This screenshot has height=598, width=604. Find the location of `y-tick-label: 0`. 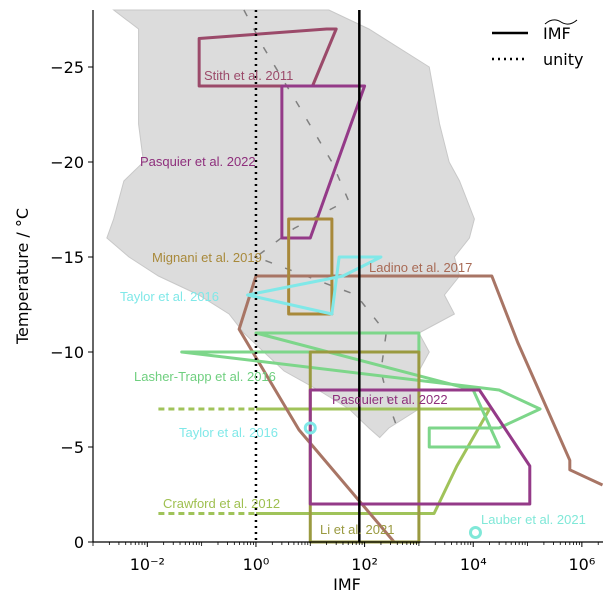

y-tick-label: 0 is located at coordinates (79, 542).